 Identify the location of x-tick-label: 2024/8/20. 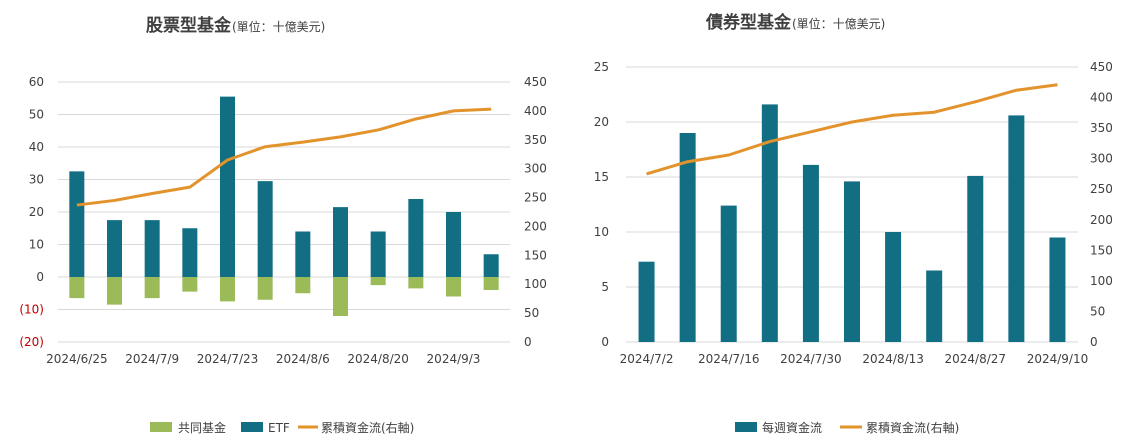
(378, 359).